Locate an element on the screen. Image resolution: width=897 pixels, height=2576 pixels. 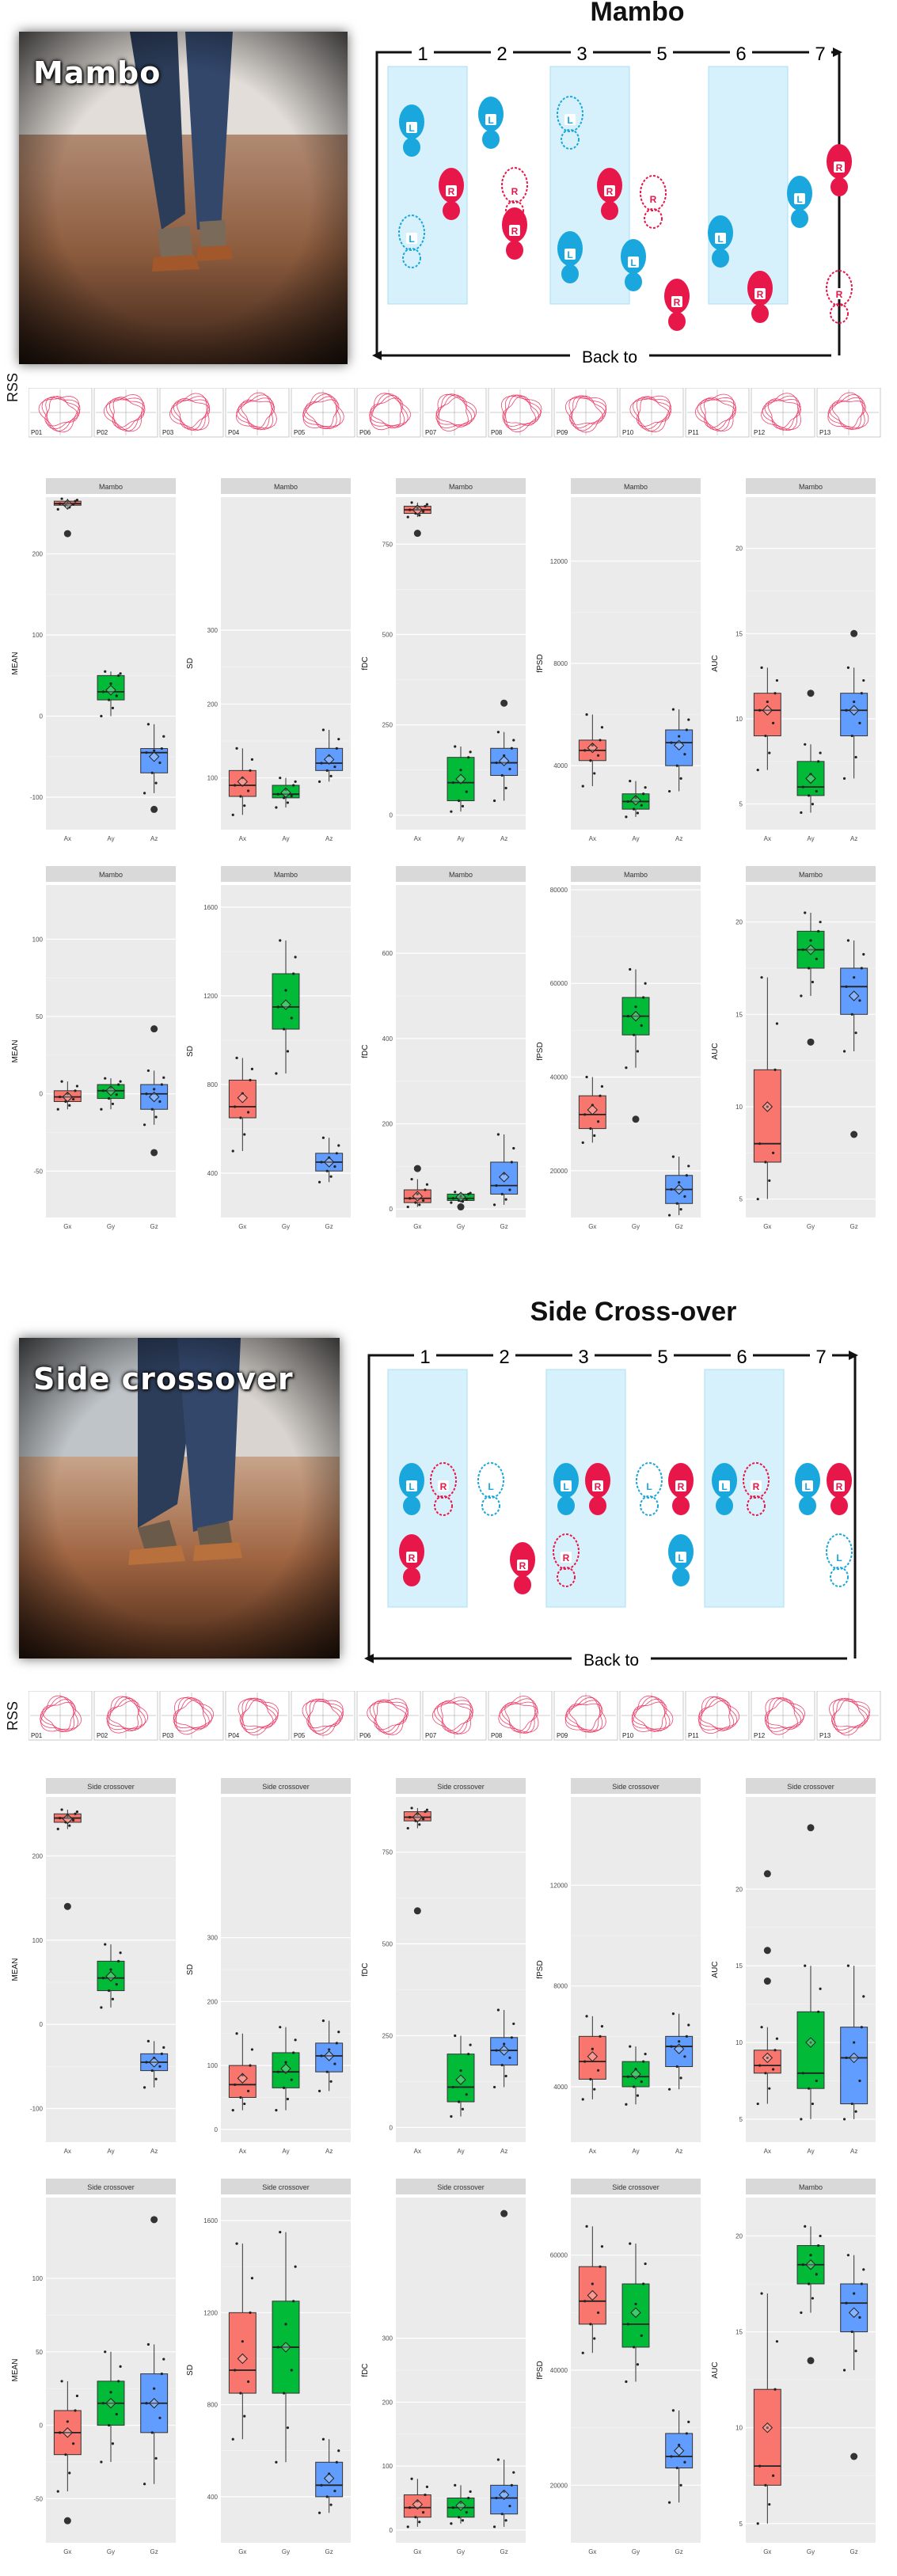
rss-strip: P01 P02 P03 P04 P05 P06 P07 P08 P09 P10 P11 P12 P13 is located at coordinates (459, 1718).